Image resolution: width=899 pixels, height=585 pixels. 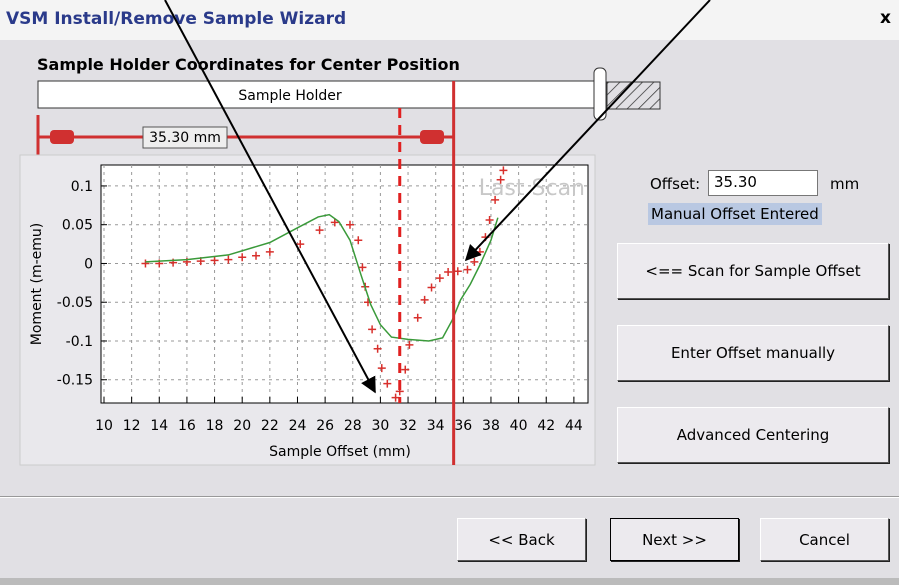 What do you see at coordinates (289, 96) in the screenshot?
I see `holder-label: Sample Holder` at bounding box center [289, 96].